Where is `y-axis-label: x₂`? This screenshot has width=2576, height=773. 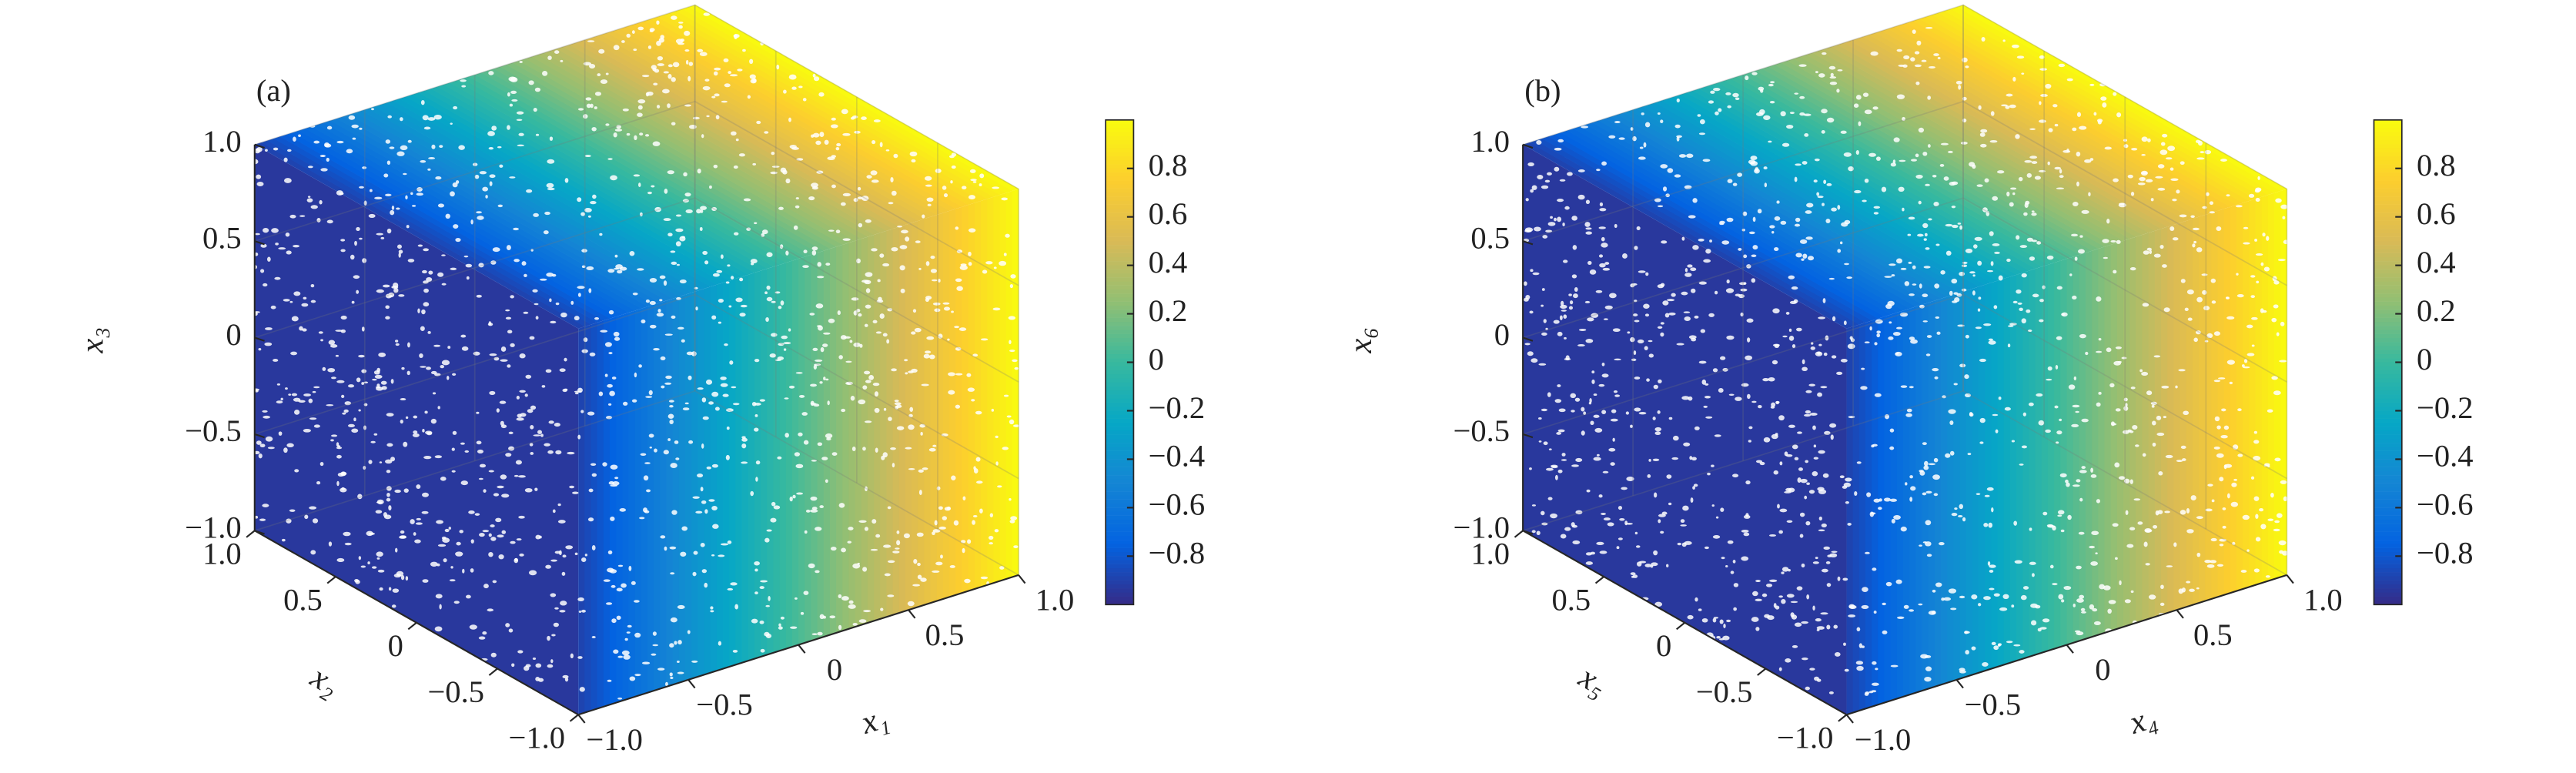 y-axis-label: x₂ is located at coordinates (325, 680).